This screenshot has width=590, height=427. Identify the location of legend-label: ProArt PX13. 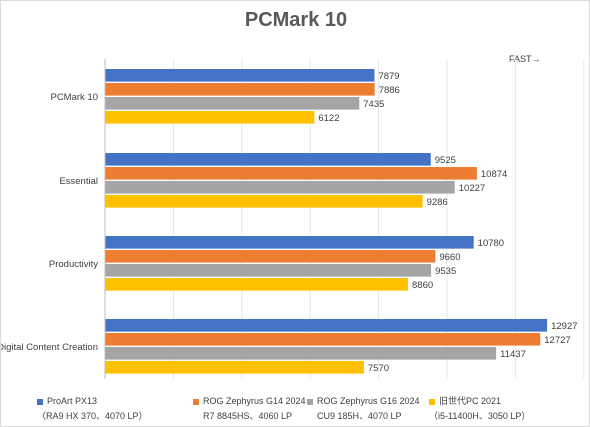
(72, 401).